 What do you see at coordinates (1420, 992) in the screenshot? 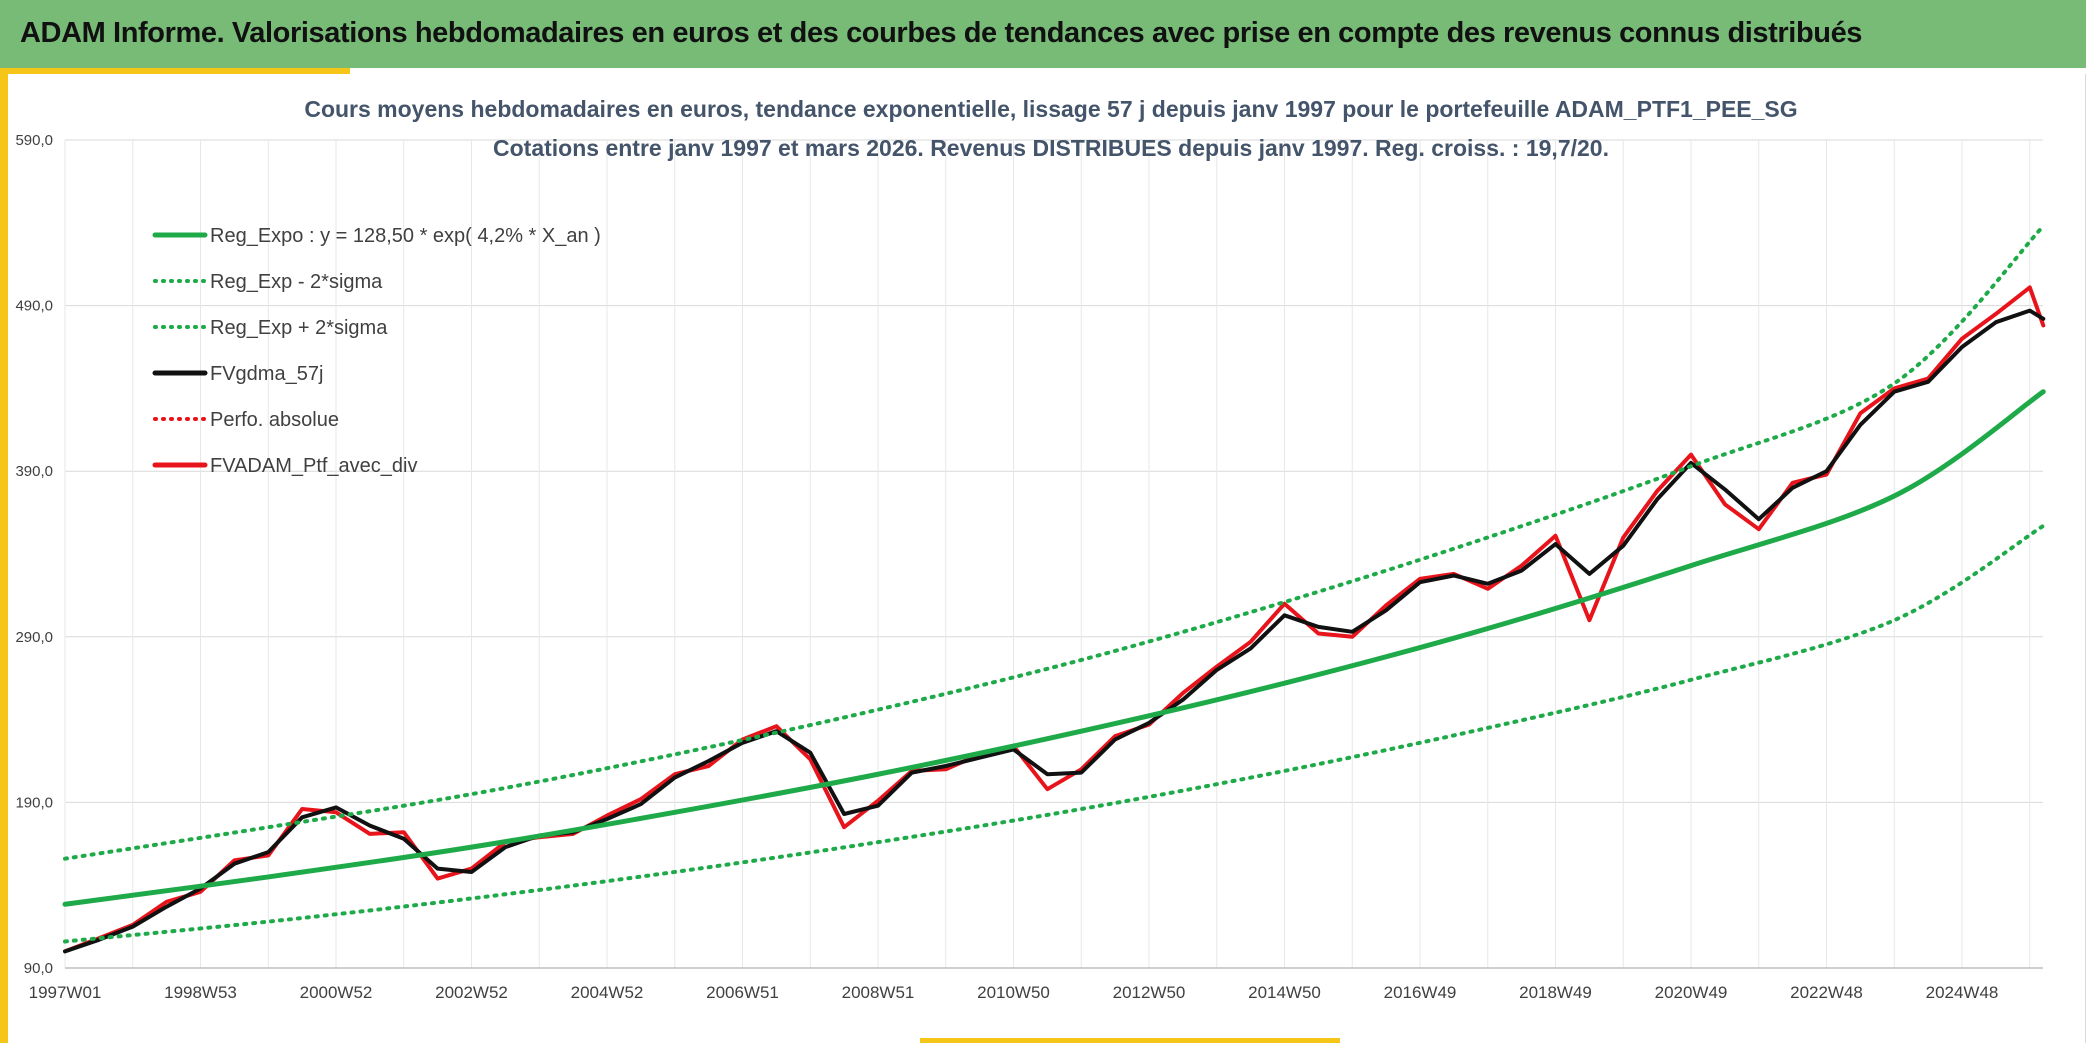
I see `x-tick-label: 2016W49` at bounding box center [1420, 992].